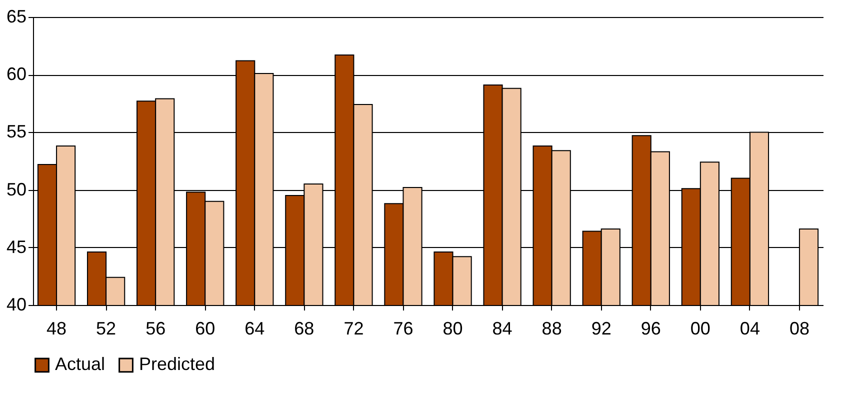 The height and width of the screenshot is (405, 854). I want to click on x-tick-label: 56, so click(156, 328).